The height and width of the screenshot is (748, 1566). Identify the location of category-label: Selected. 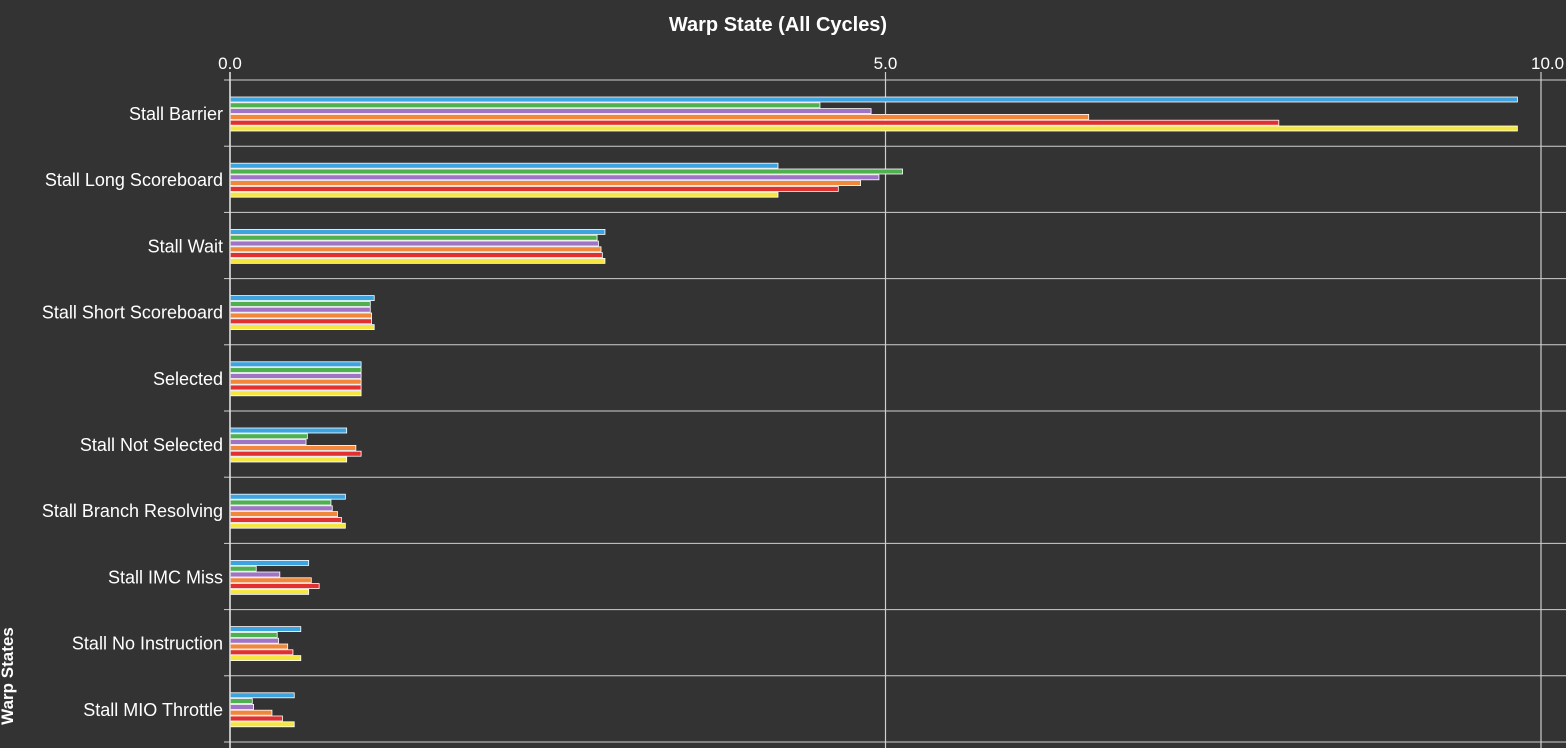
(188, 379).